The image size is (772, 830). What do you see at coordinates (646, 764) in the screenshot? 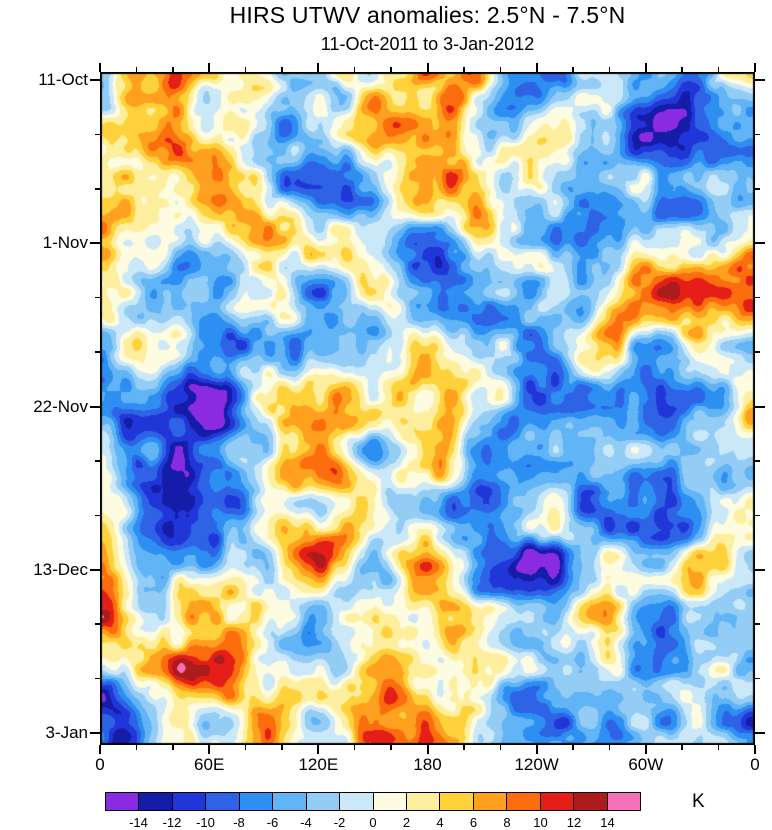
I see `x-tick-label: 60W` at bounding box center [646, 764].